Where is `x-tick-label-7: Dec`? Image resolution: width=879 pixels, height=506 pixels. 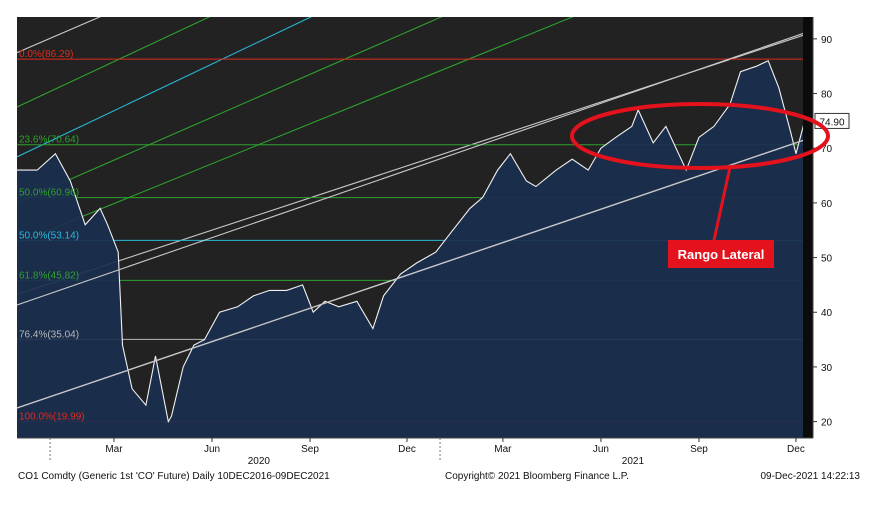 x-tick-label-7: Dec is located at coordinates (796, 449).